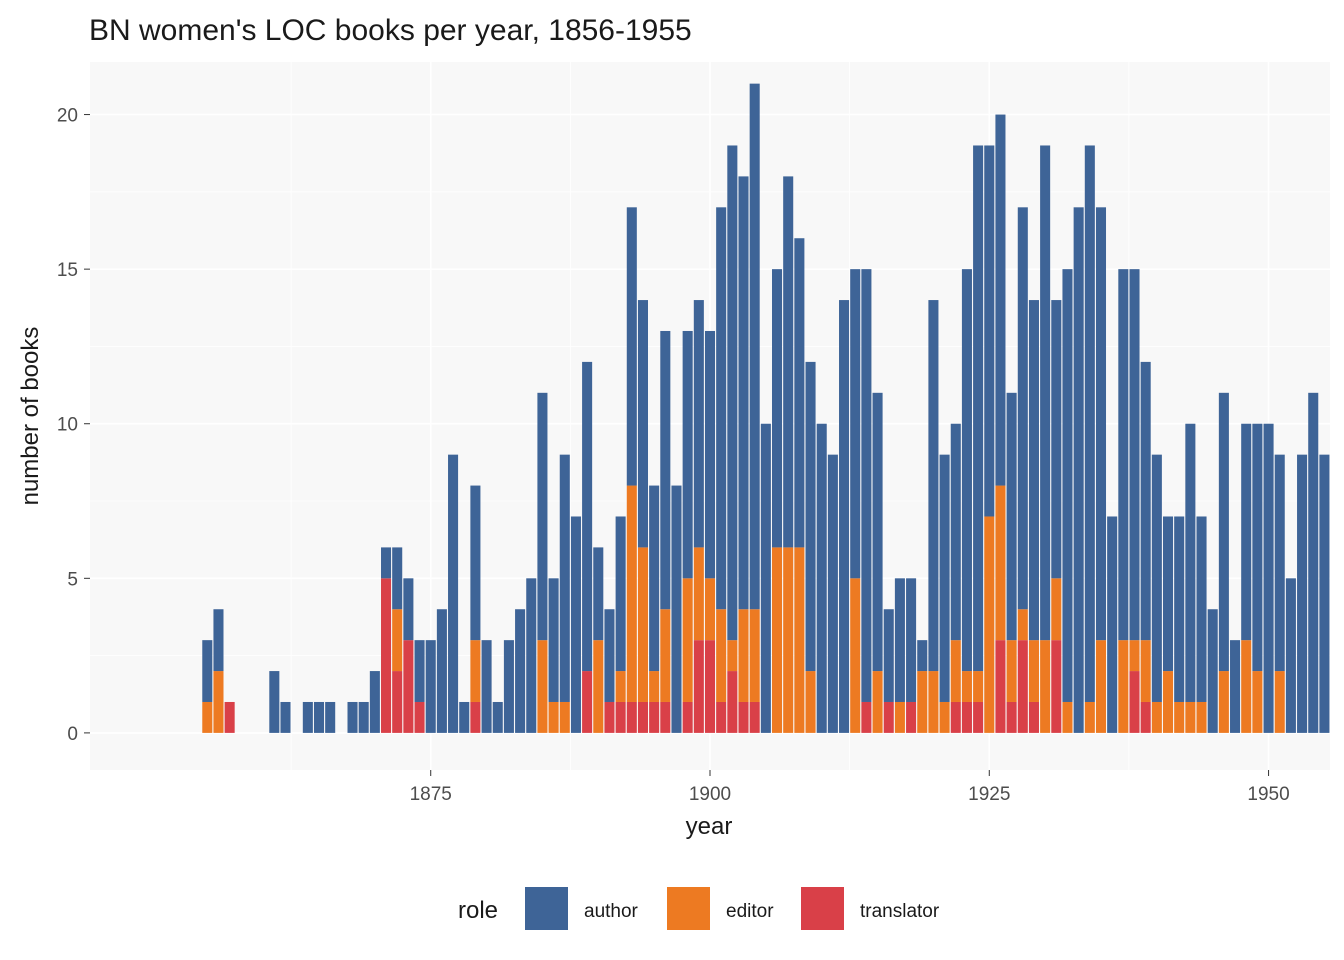 The height and width of the screenshot is (960, 1344). What do you see at coordinates (721, 655) in the screenshot?
I see `bar-editor-1901` at bounding box center [721, 655].